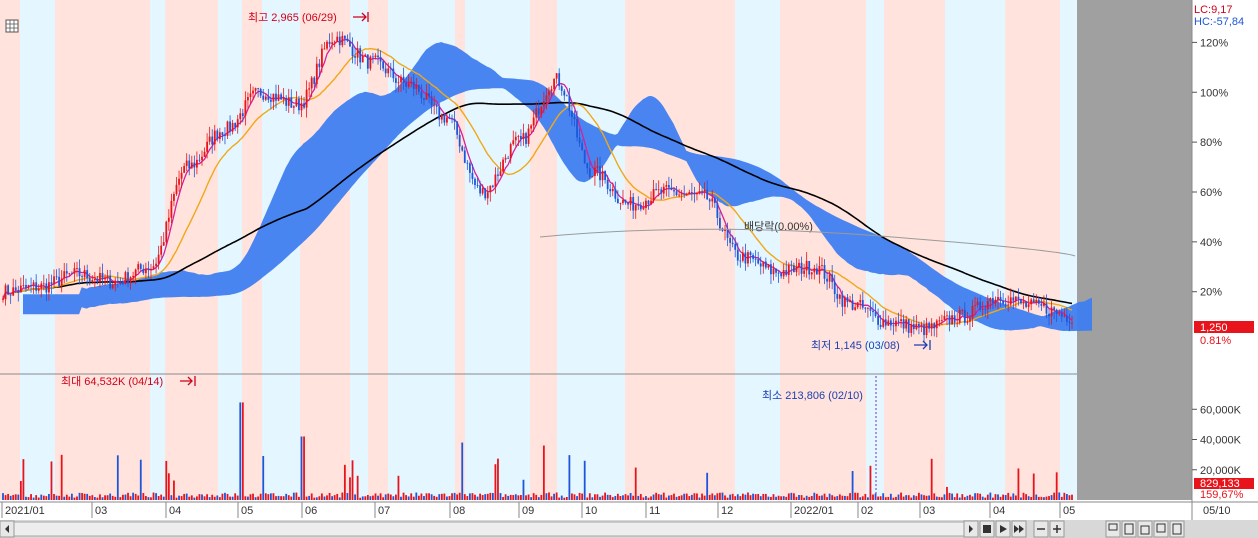  What do you see at coordinates (1057, 529) in the screenshot?
I see `zoom-plus-icon` at bounding box center [1057, 529].